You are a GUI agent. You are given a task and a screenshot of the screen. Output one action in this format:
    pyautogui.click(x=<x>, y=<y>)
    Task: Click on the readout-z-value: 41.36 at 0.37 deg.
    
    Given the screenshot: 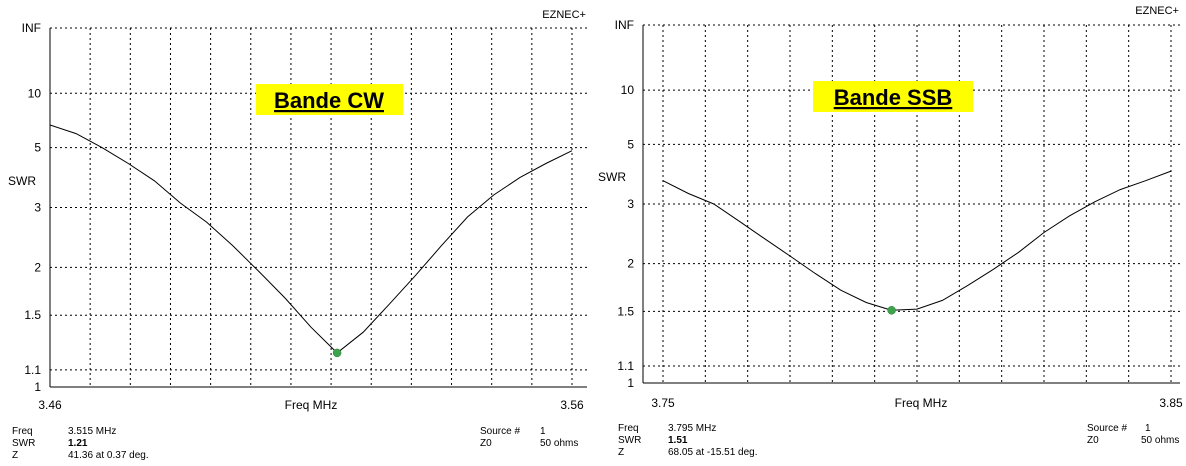 What is the action you would take?
    pyautogui.click(x=108, y=455)
    